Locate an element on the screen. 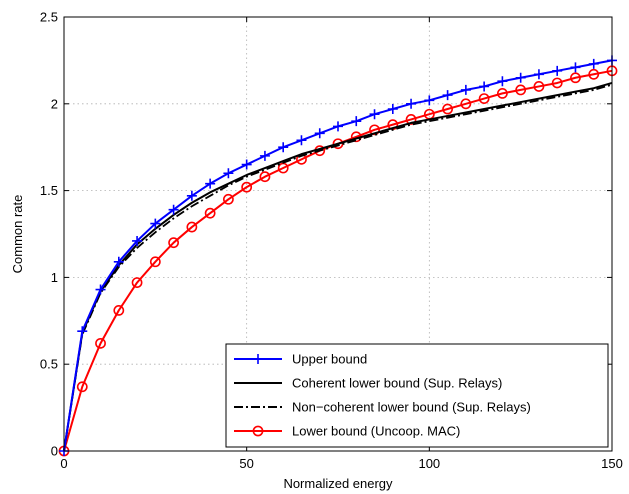  legend-label: Non−coherent lower bound (Sup. Relays) is located at coordinates (411, 407).